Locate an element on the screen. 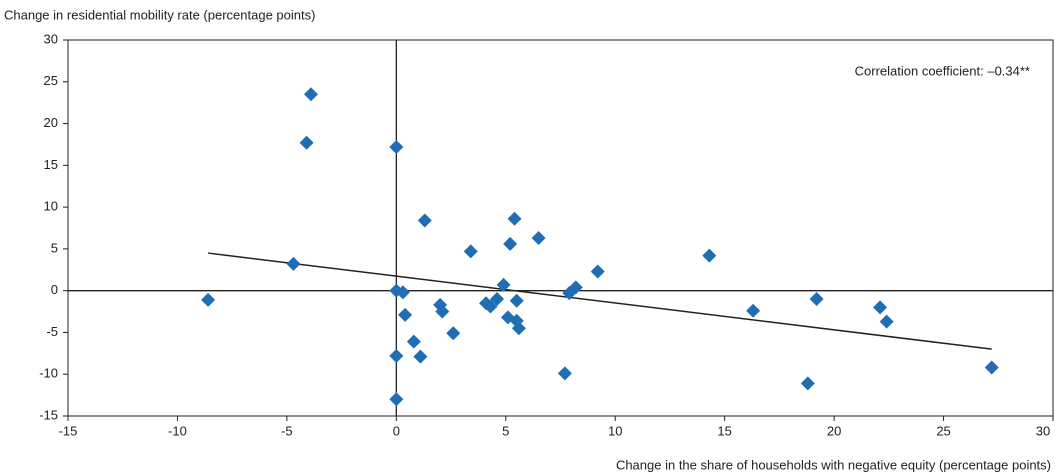 The image size is (1055, 476). y-tick-label: -5 is located at coordinates (52, 331).